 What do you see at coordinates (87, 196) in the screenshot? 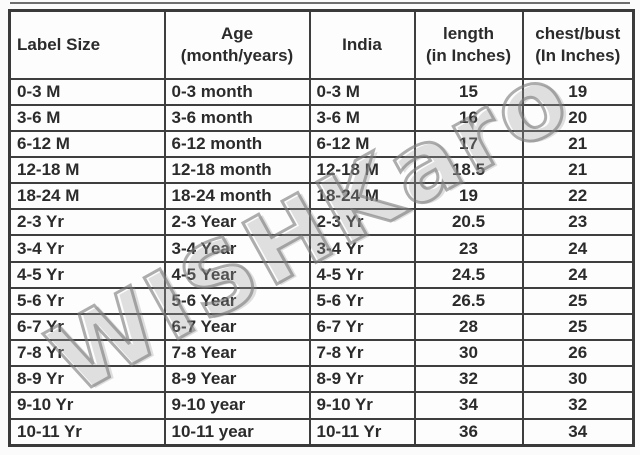
I see `cell-label-size: 18-24 M` at bounding box center [87, 196].